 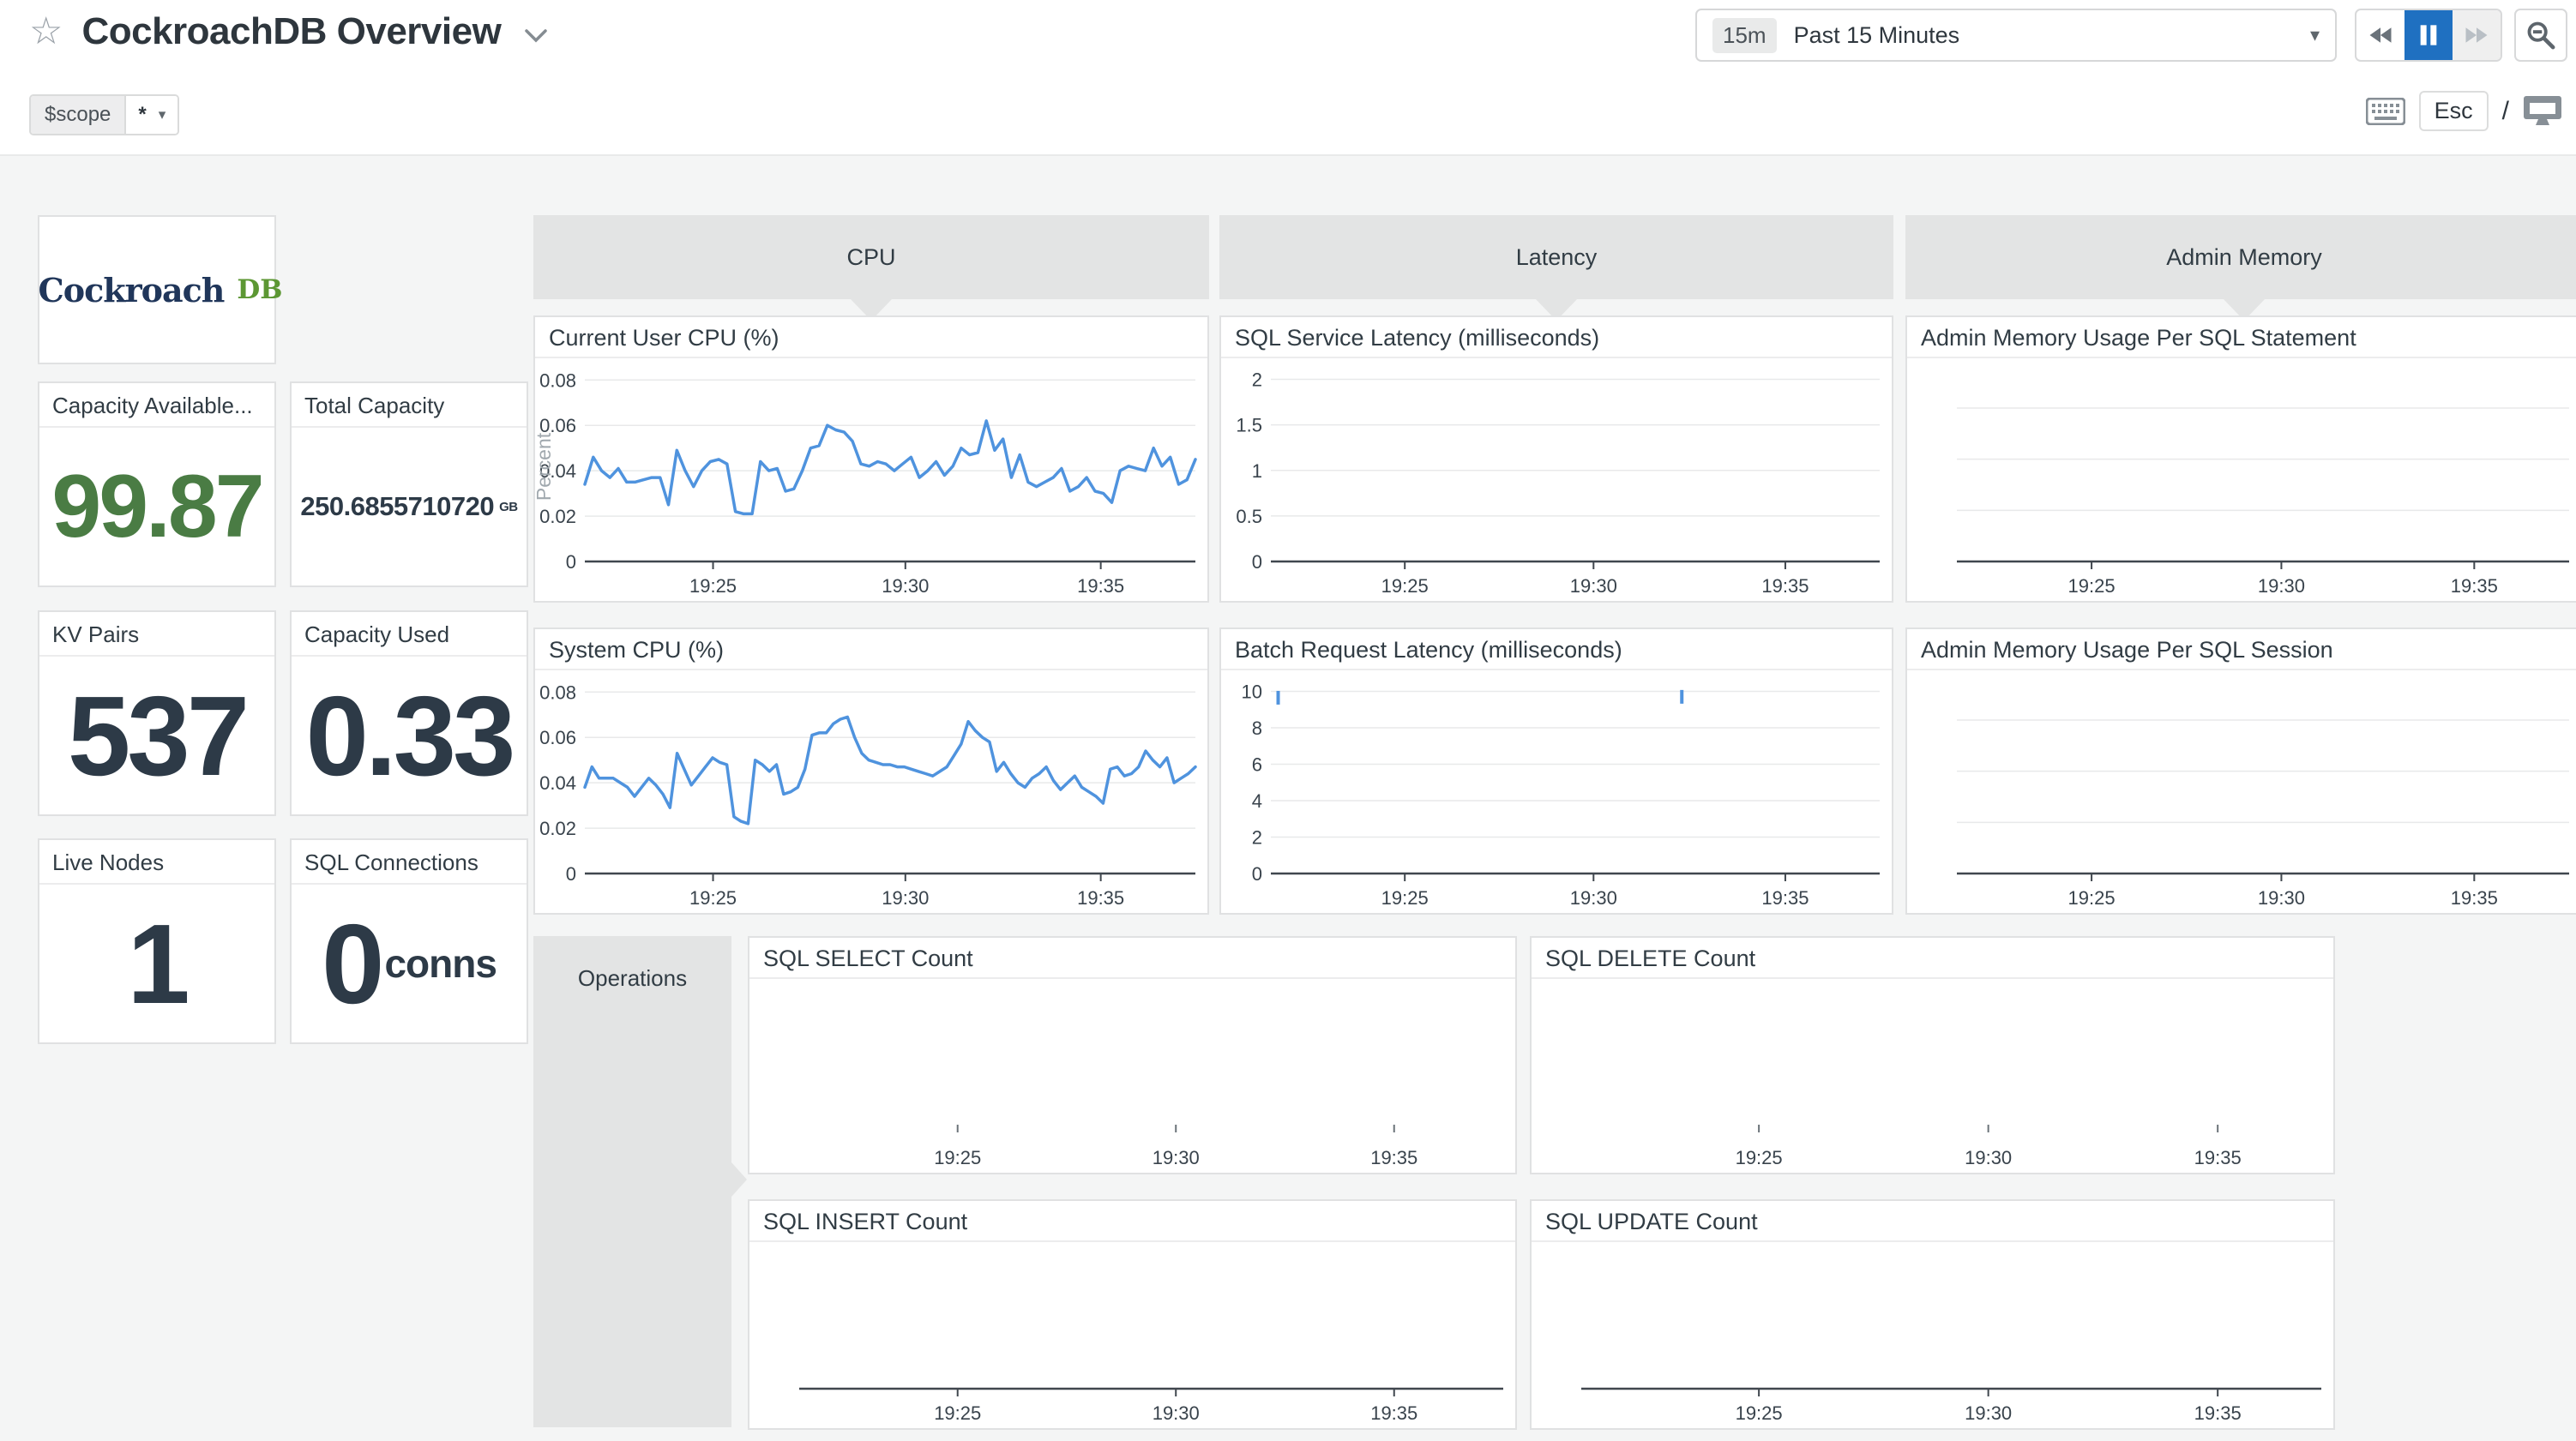 What do you see at coordinates (1556, 268) in the screenshot?
I see `group-header-latency: Latency` at bounding box center [1556, 268].